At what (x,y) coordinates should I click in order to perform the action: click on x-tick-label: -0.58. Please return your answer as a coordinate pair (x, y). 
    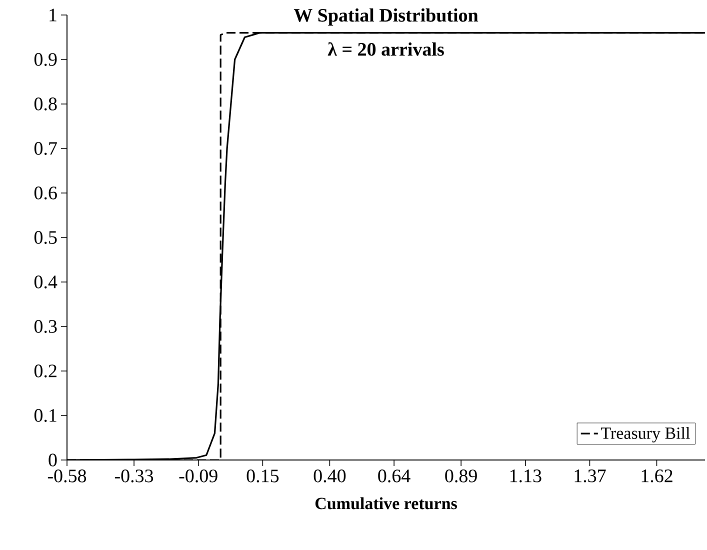
    Looking at the image, I should click on (67, 476).